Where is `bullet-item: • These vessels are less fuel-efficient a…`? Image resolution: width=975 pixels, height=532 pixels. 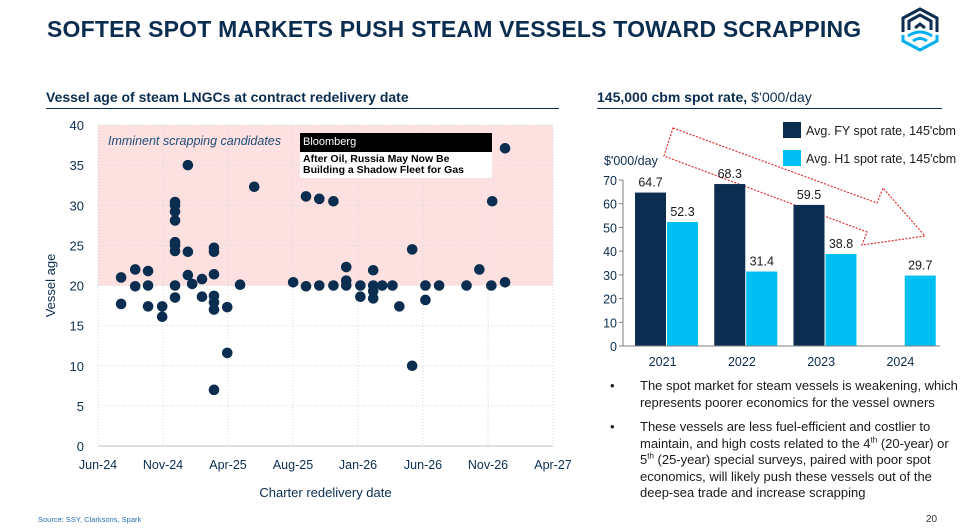 bullet-item: • These vessels are less fuel-efficient a… is located at coordinates (785, 460).